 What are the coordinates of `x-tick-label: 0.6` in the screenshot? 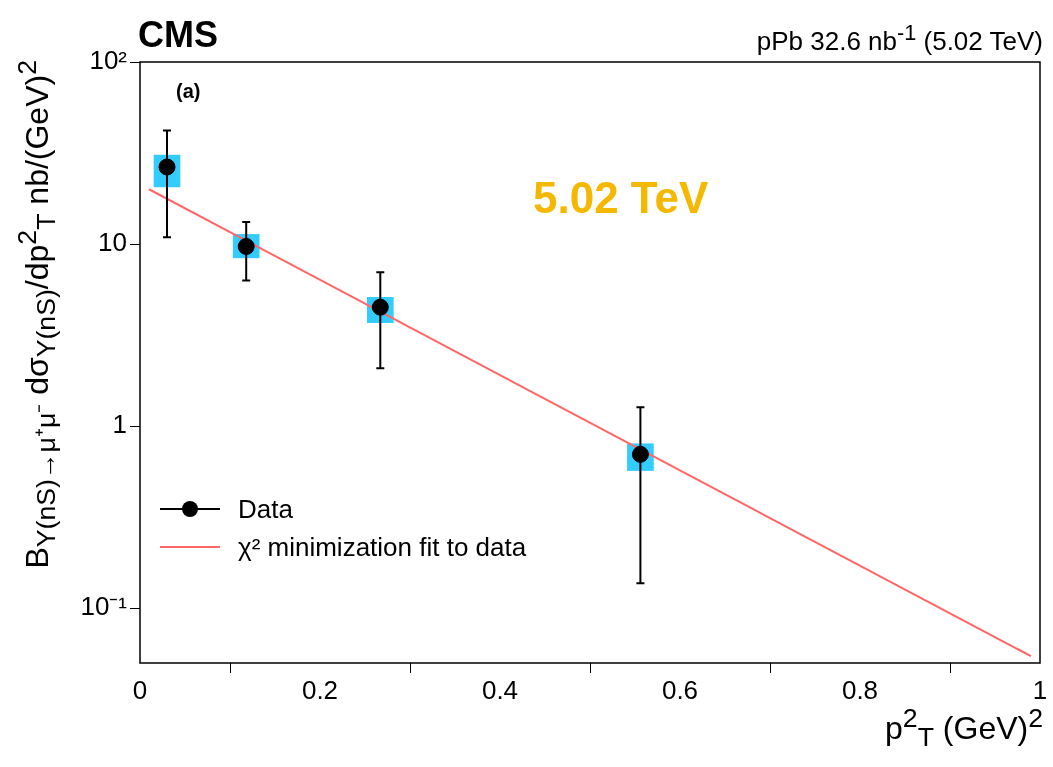 It's located at (680, 689).